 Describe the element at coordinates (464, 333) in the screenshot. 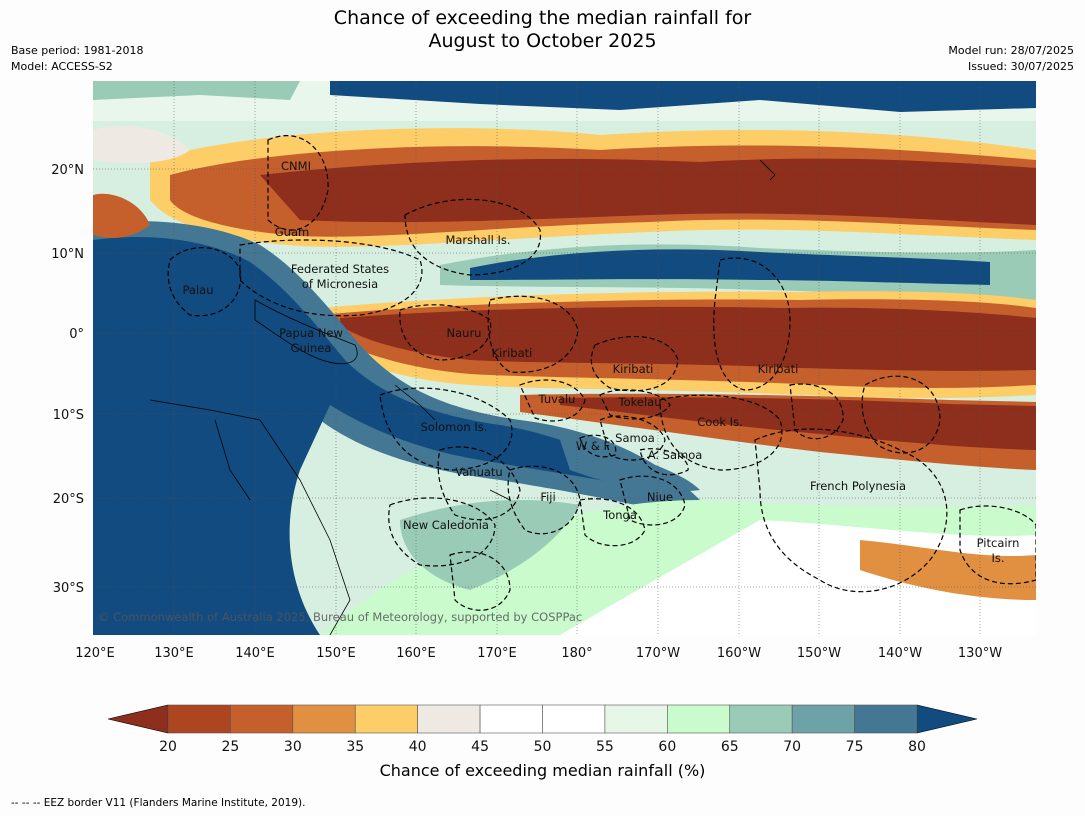

I see `region-label: Nauru` at that location.